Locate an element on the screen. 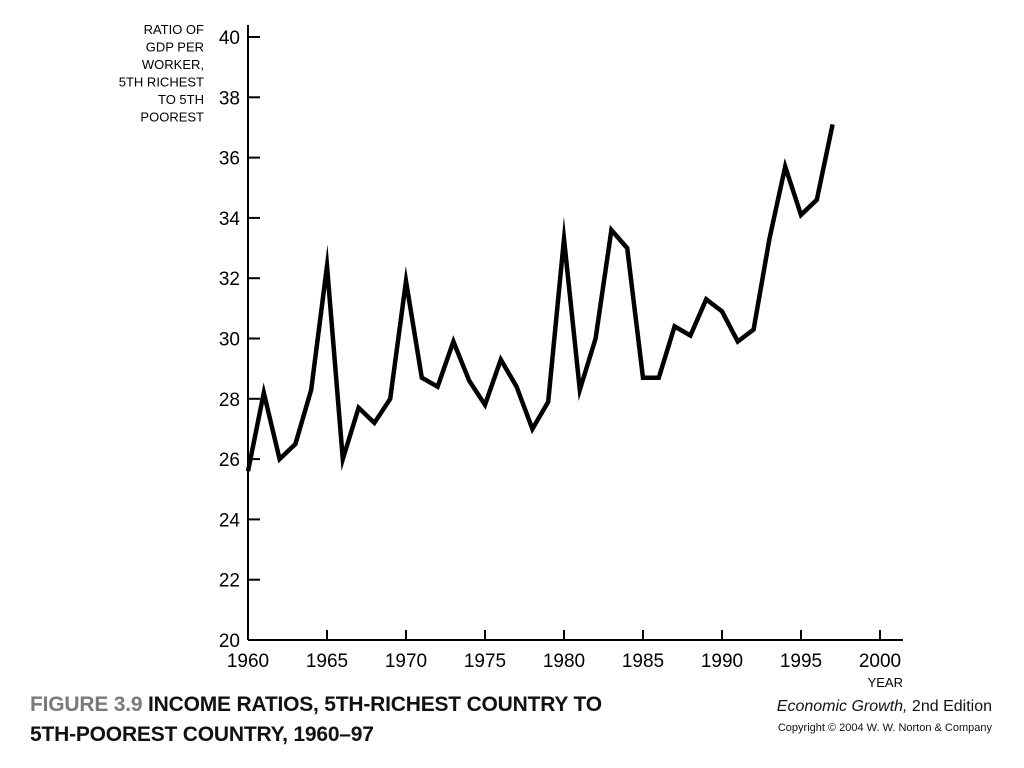 The image size is (1024, 768). x-tick-label: 1980 is located at coordinates (564, 661).